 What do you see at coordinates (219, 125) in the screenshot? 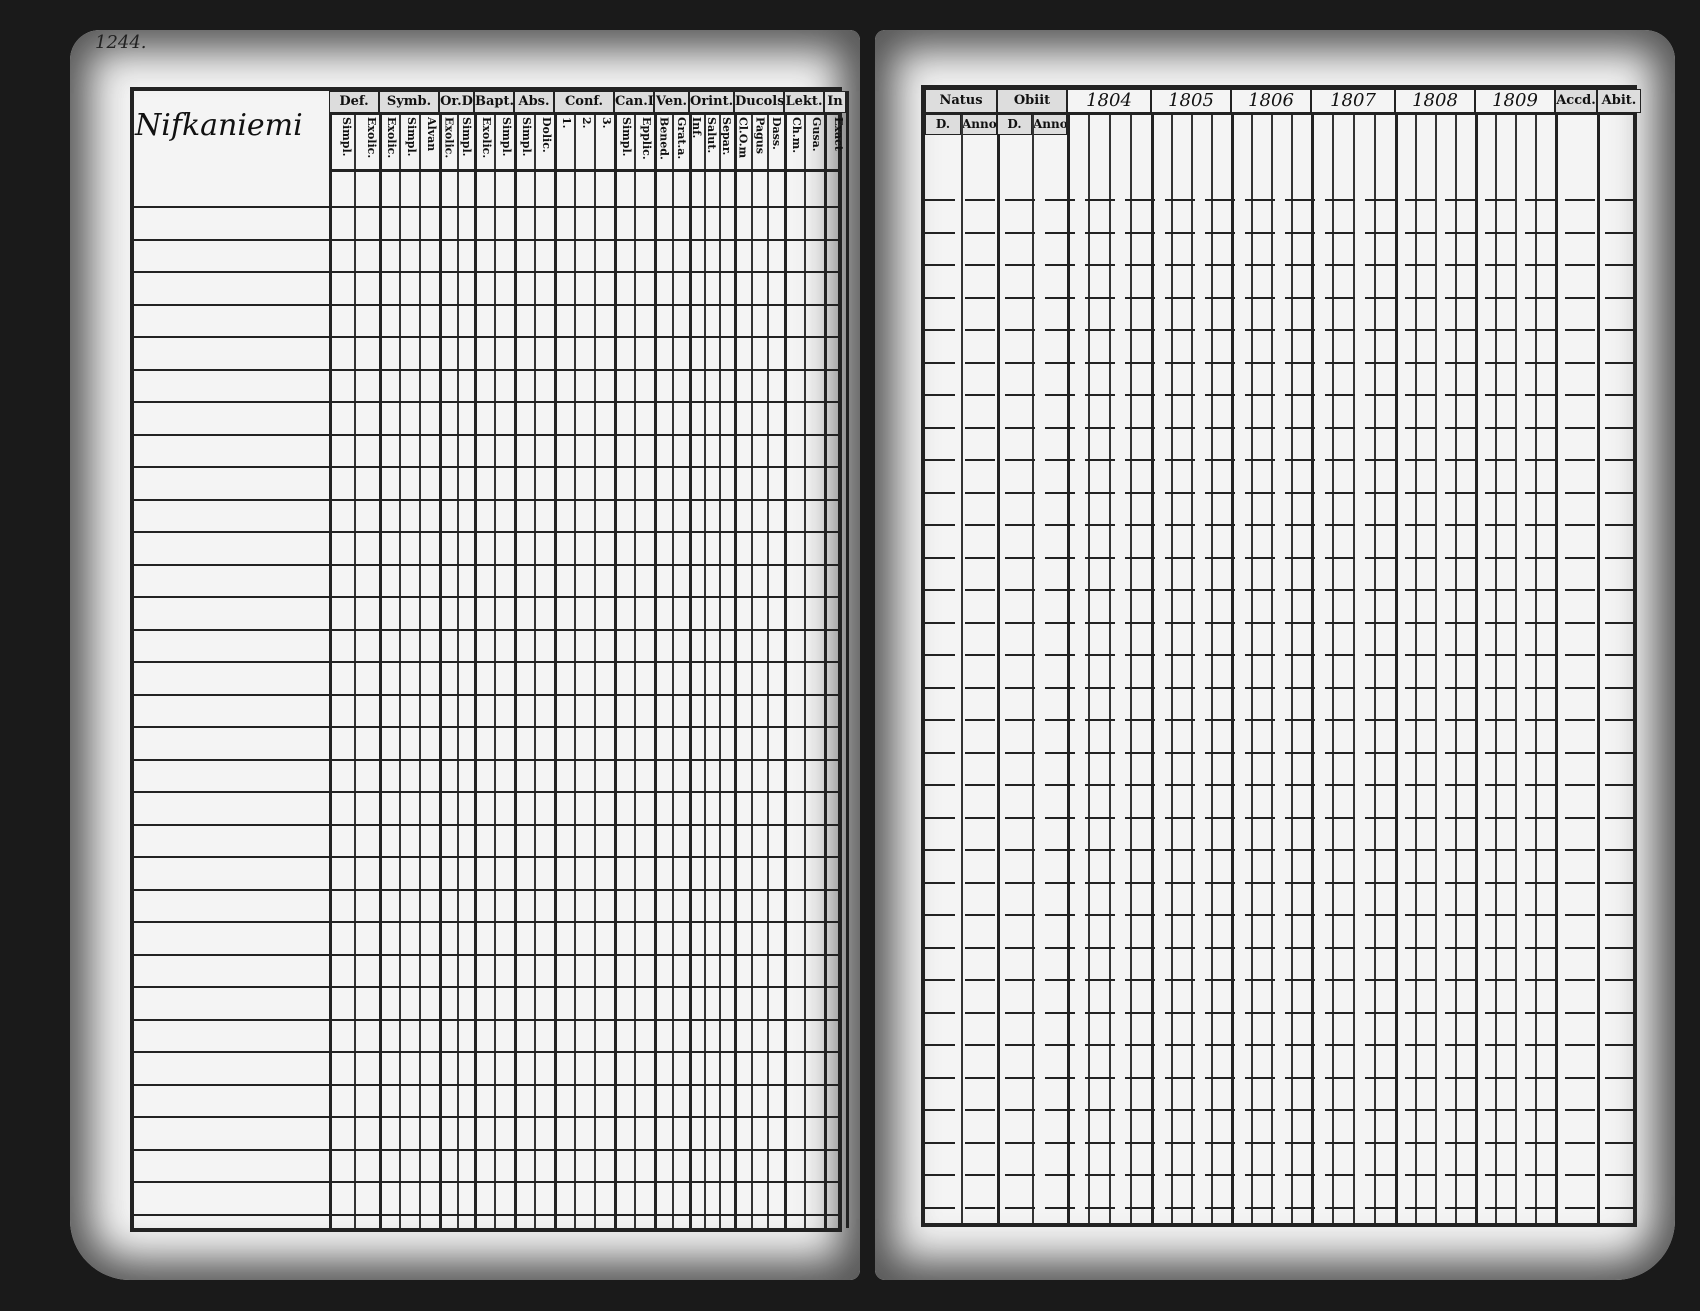
I see `parish-name: Nifkaniemi` at bounding box center [219, 125].